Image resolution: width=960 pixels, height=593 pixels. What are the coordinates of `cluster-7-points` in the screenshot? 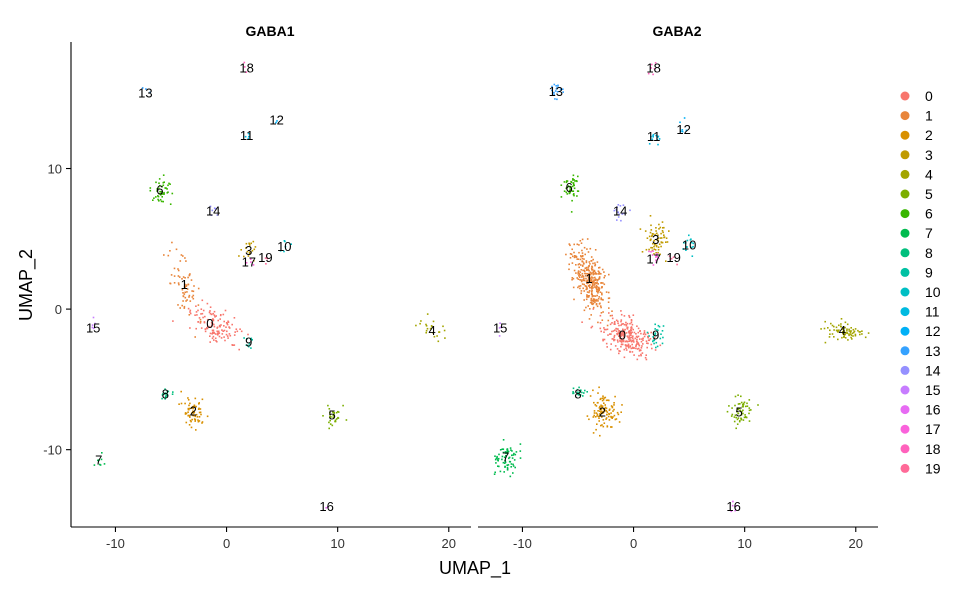 It's located at (99, 459).